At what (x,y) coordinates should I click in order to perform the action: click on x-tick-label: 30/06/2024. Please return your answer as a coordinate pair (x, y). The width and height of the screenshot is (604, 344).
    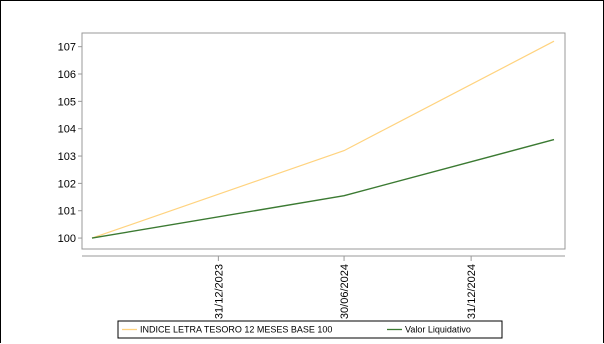
    Looking at the image, I should click on (345, 291).